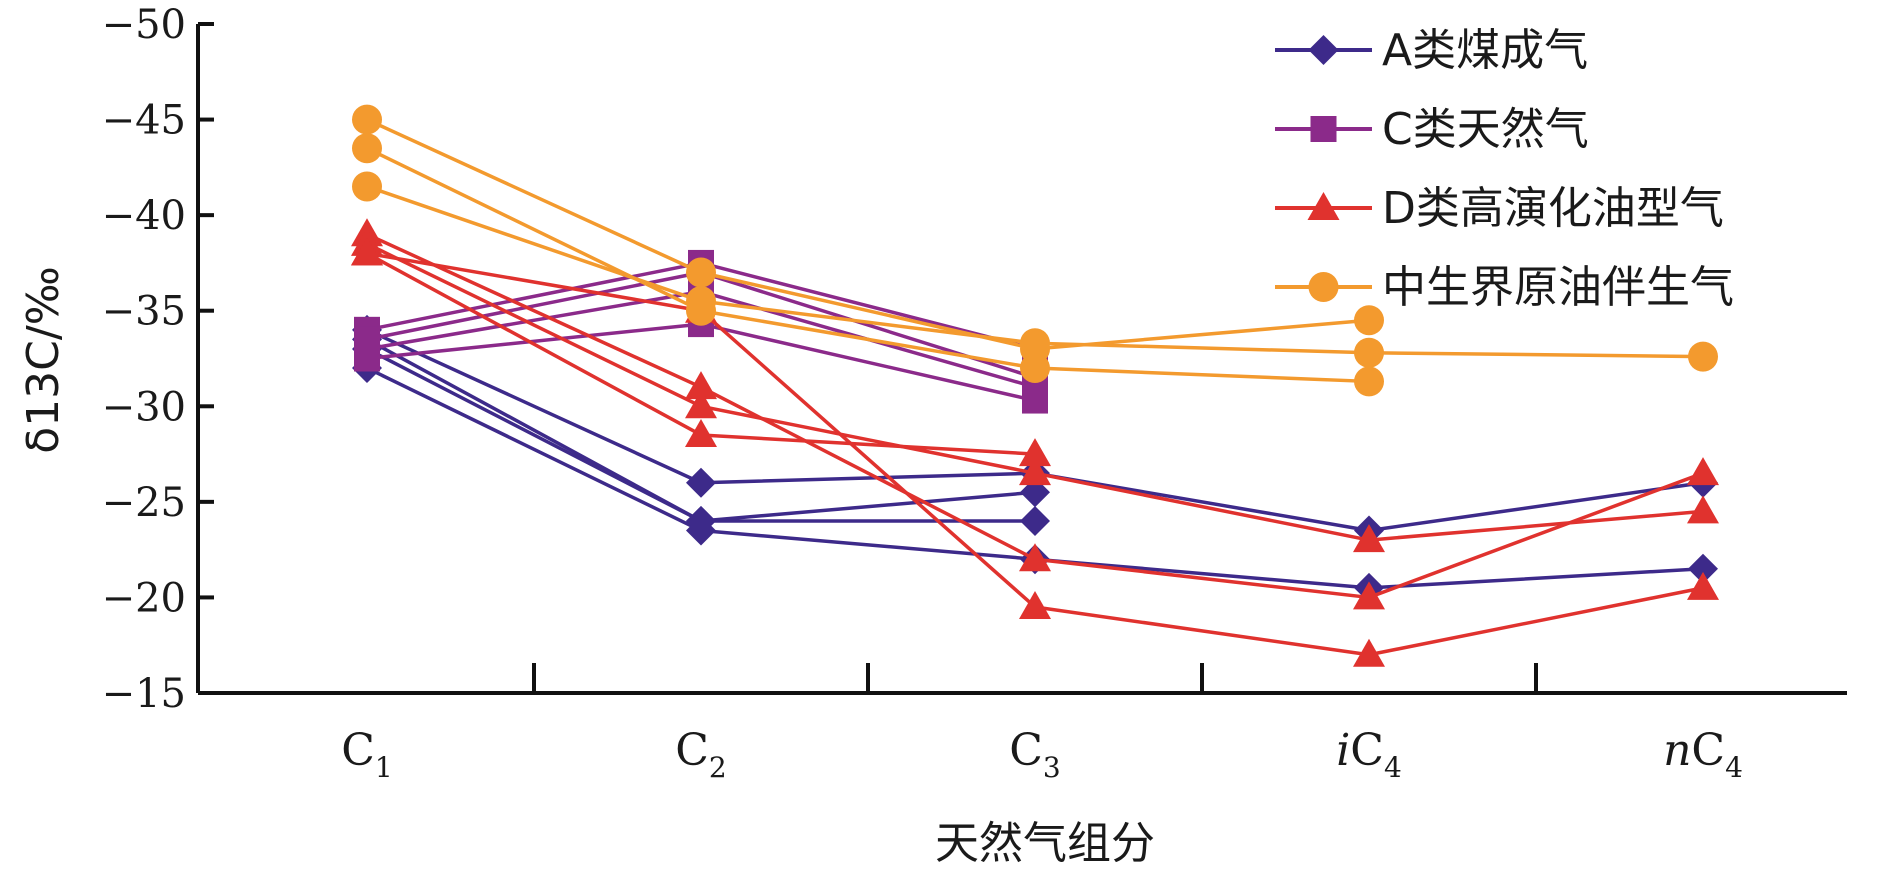 The width and height of the screenshot is (1889, 875). What do you see at coordinates (144, 25) in the screenshot?
I see `y-tick-label: −50` at bounding box center [144, 25].